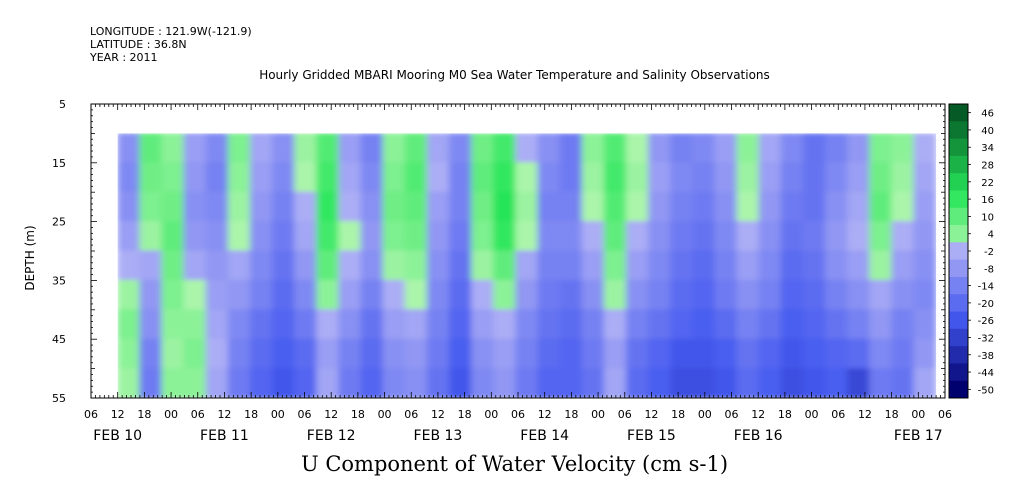 Image resolution: width=1009 pixels, height=504 pixels. Describe the element at coordinates (986, 287) in the screenshot. I see `colorbar-tick-label: -14` at that location.